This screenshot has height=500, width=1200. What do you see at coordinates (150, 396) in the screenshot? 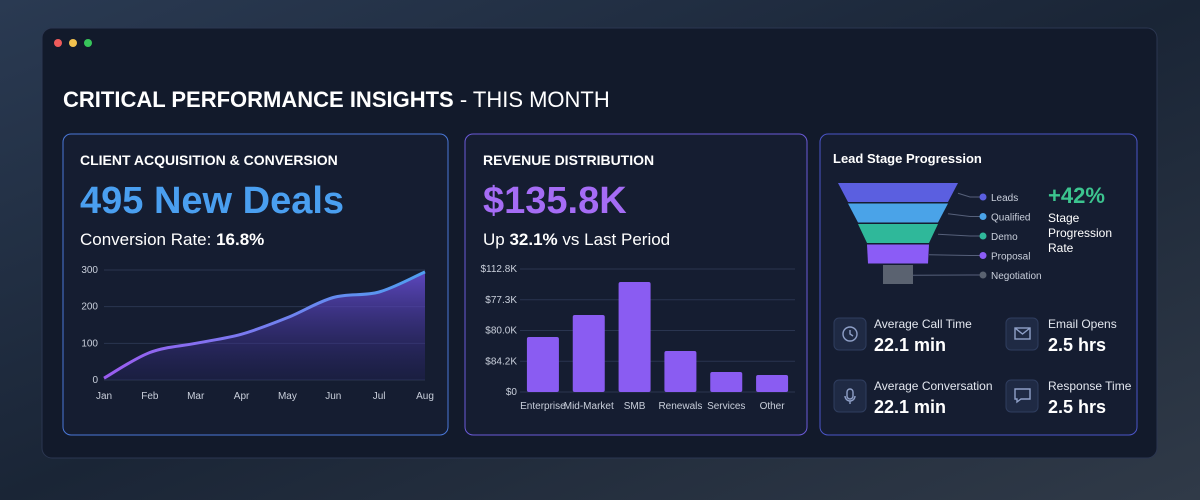
I see `x-tick-label: Feb` at bounding box center [150, 396].